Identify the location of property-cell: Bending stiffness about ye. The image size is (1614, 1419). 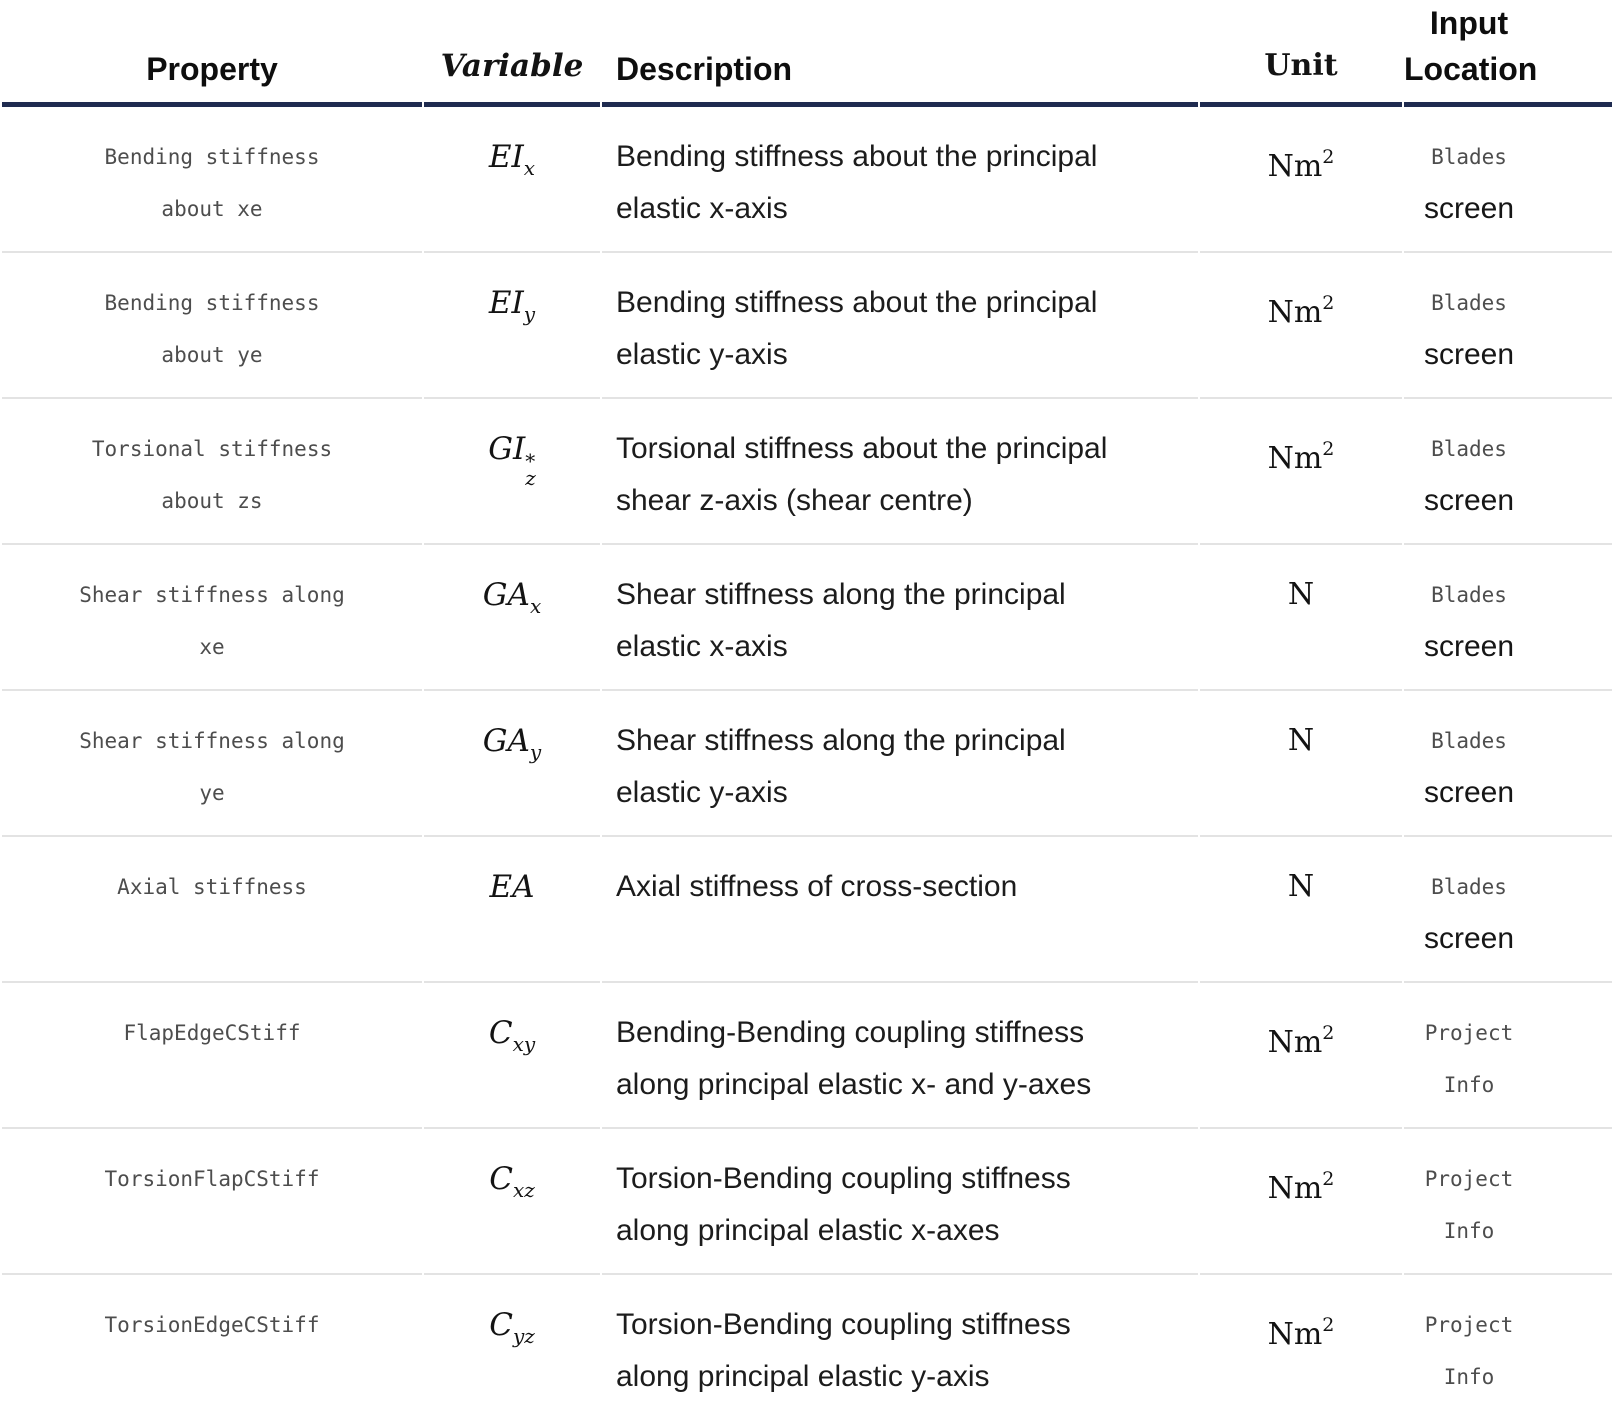
(212, 326).